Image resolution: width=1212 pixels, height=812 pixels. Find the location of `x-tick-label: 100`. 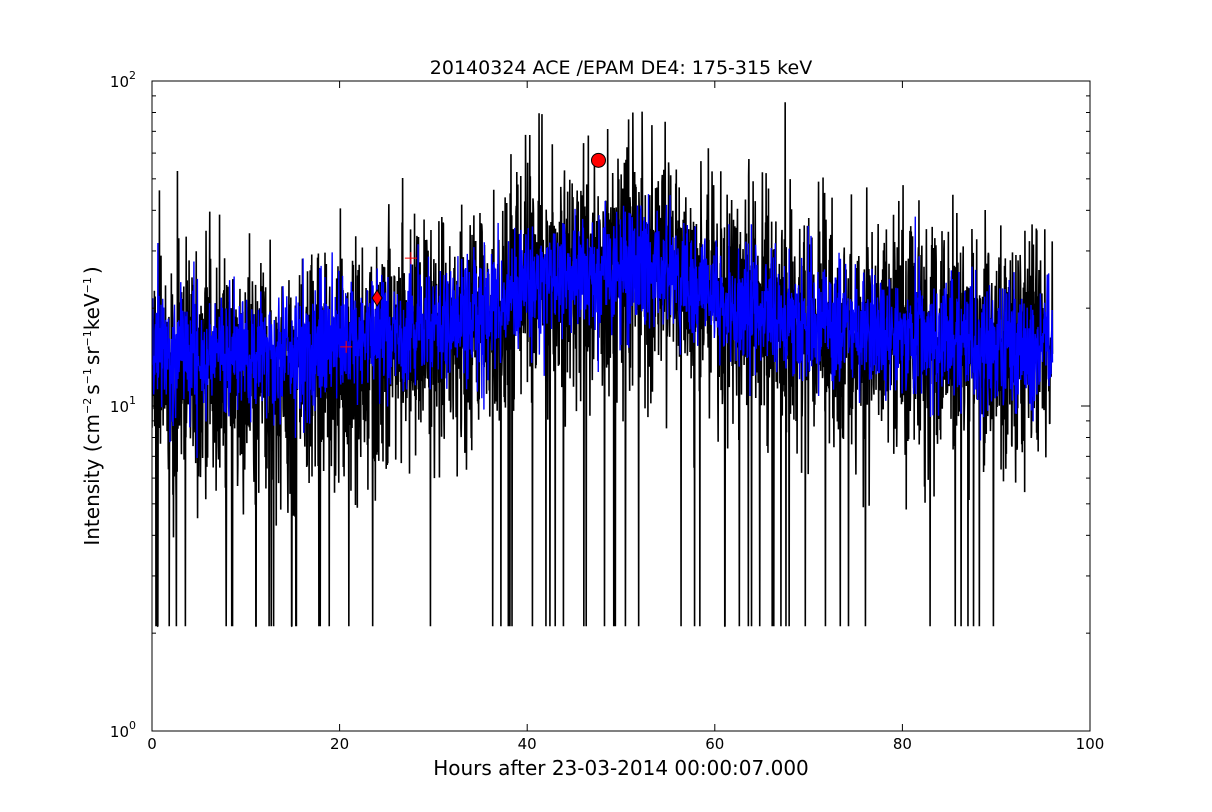

x-tick-label: 100 is located at coordinates (1090, 744).